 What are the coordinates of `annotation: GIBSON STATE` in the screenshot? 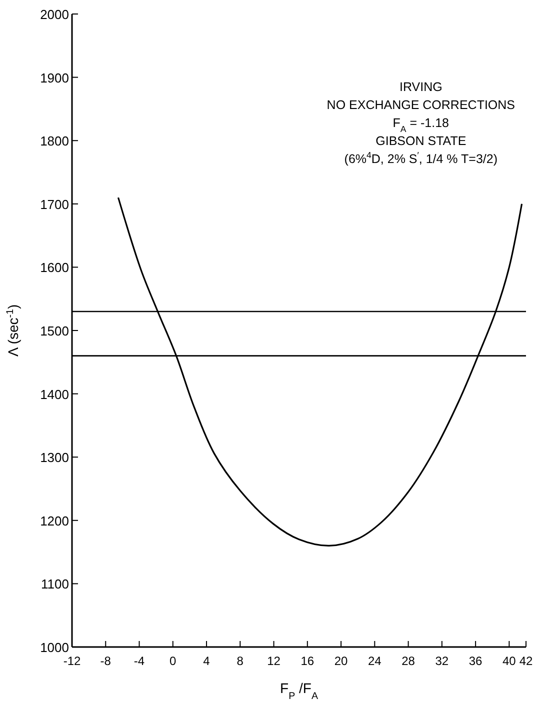 It's located at (421, 141).